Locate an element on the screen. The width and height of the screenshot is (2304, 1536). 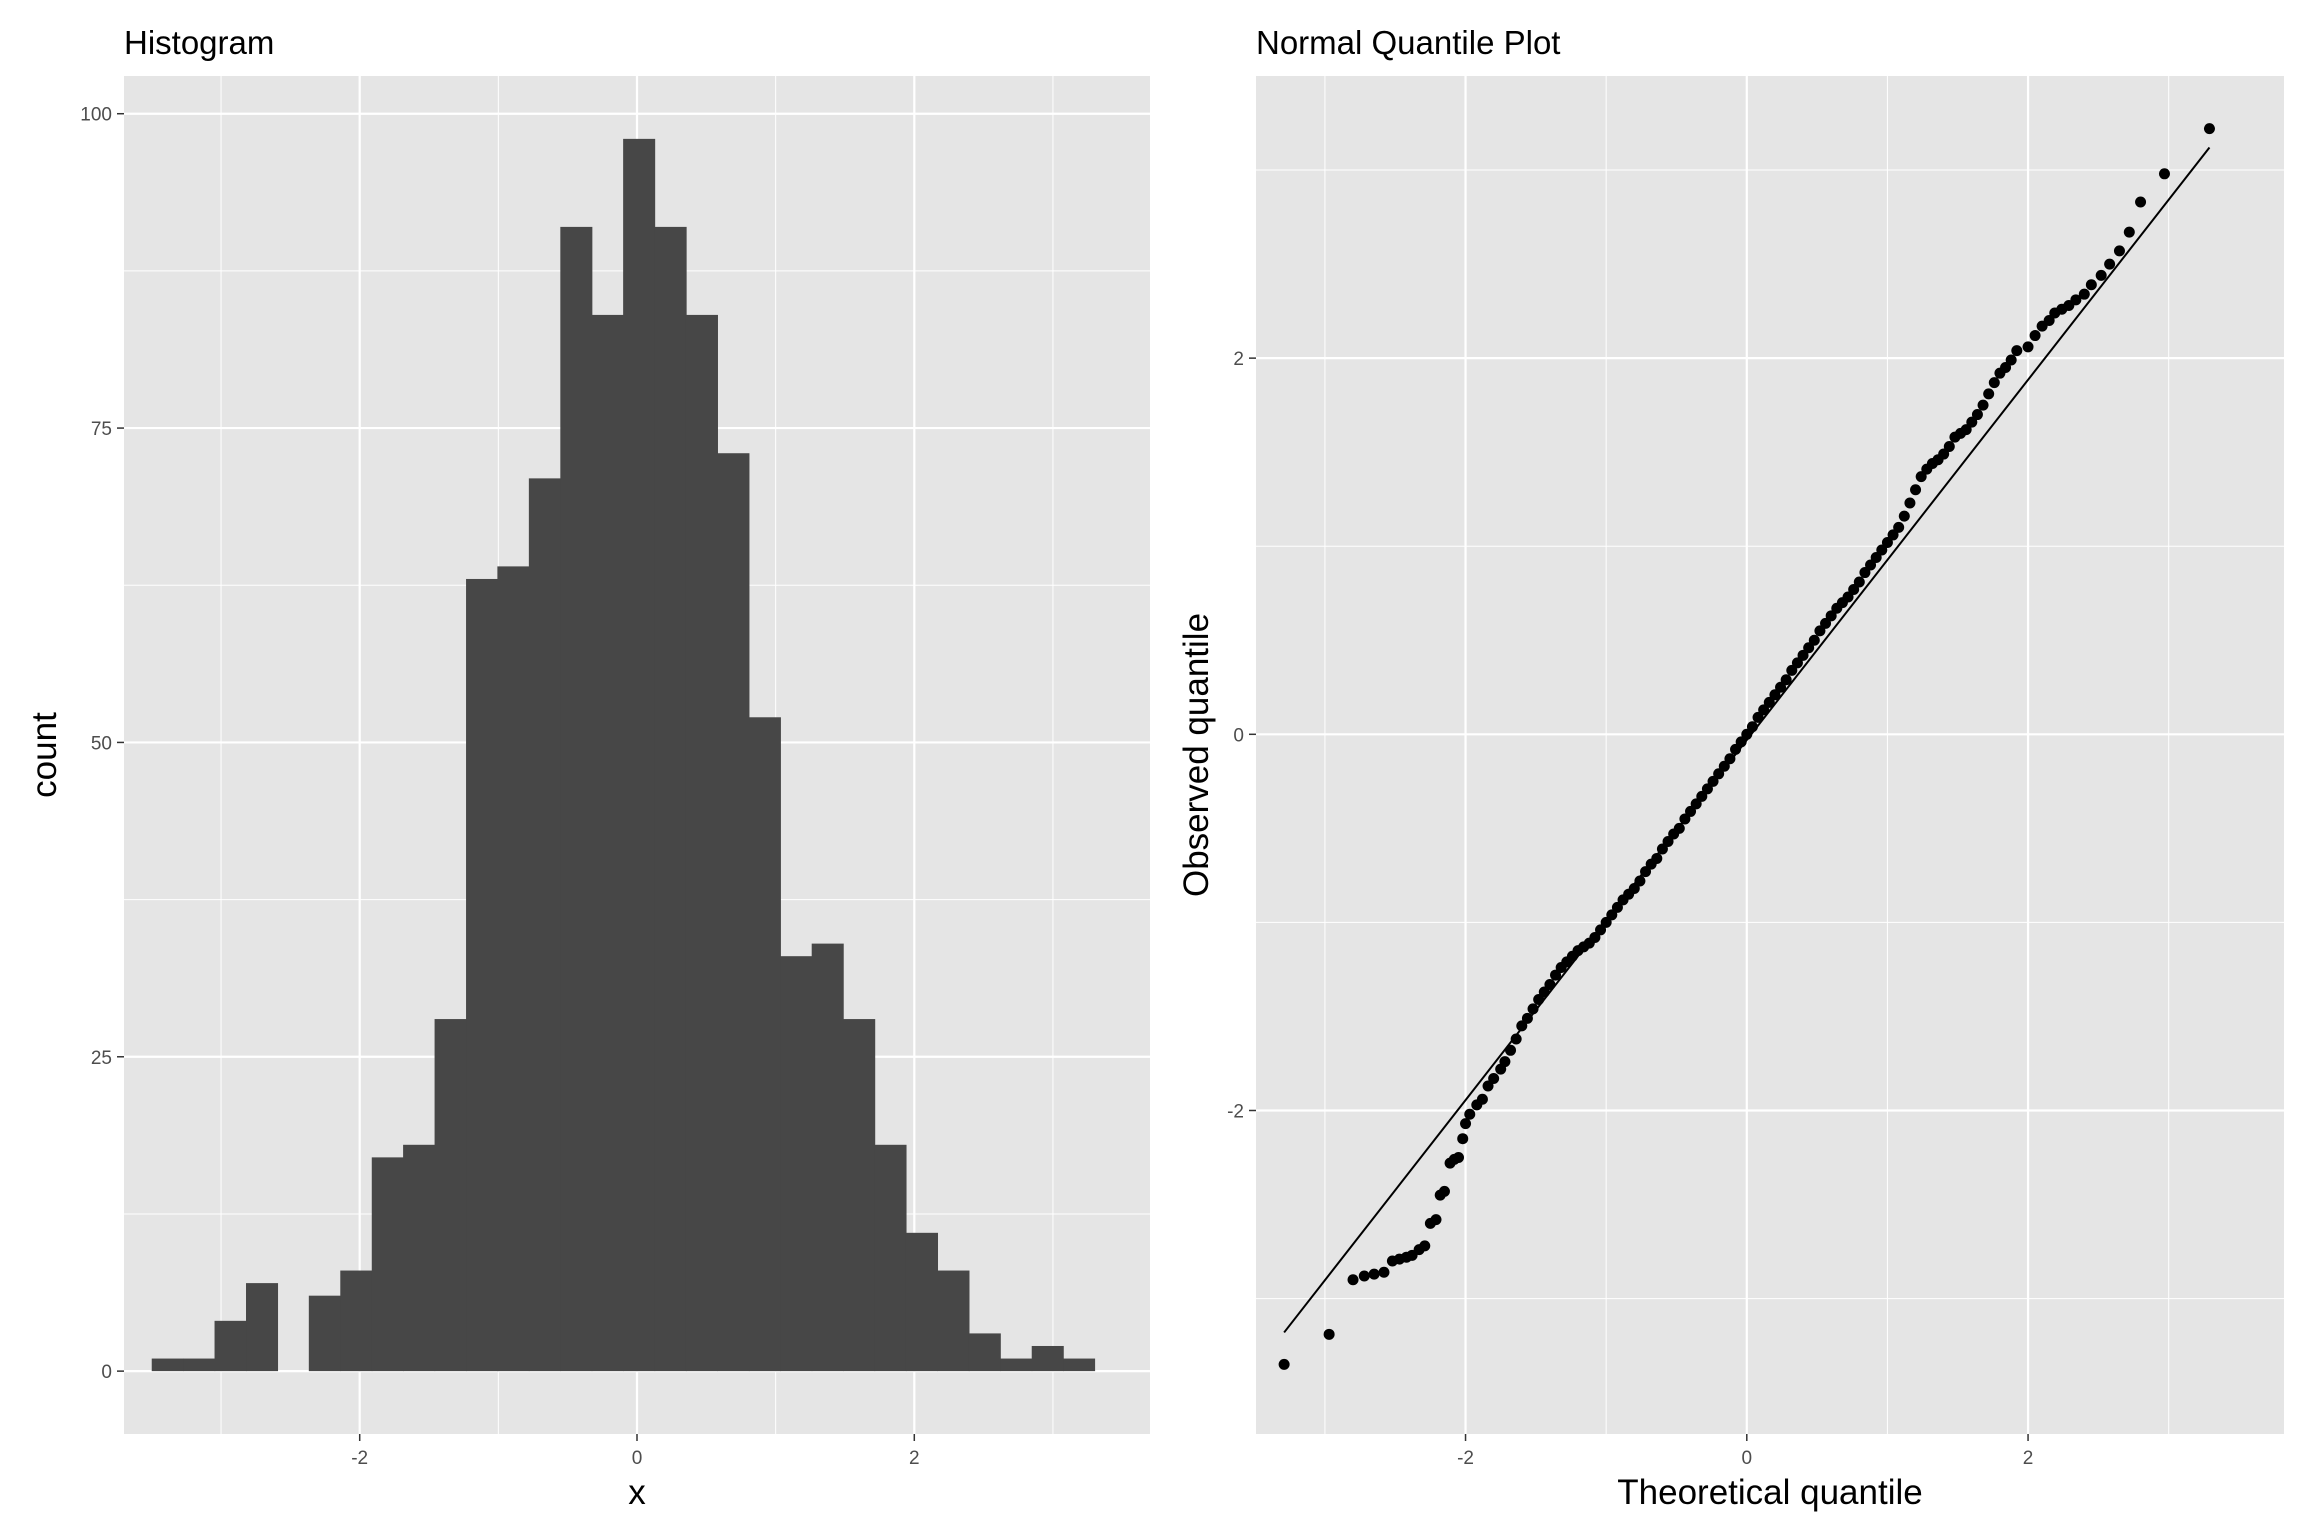
histogram-x-axis-label: x is located at coordinates (637, 1492).